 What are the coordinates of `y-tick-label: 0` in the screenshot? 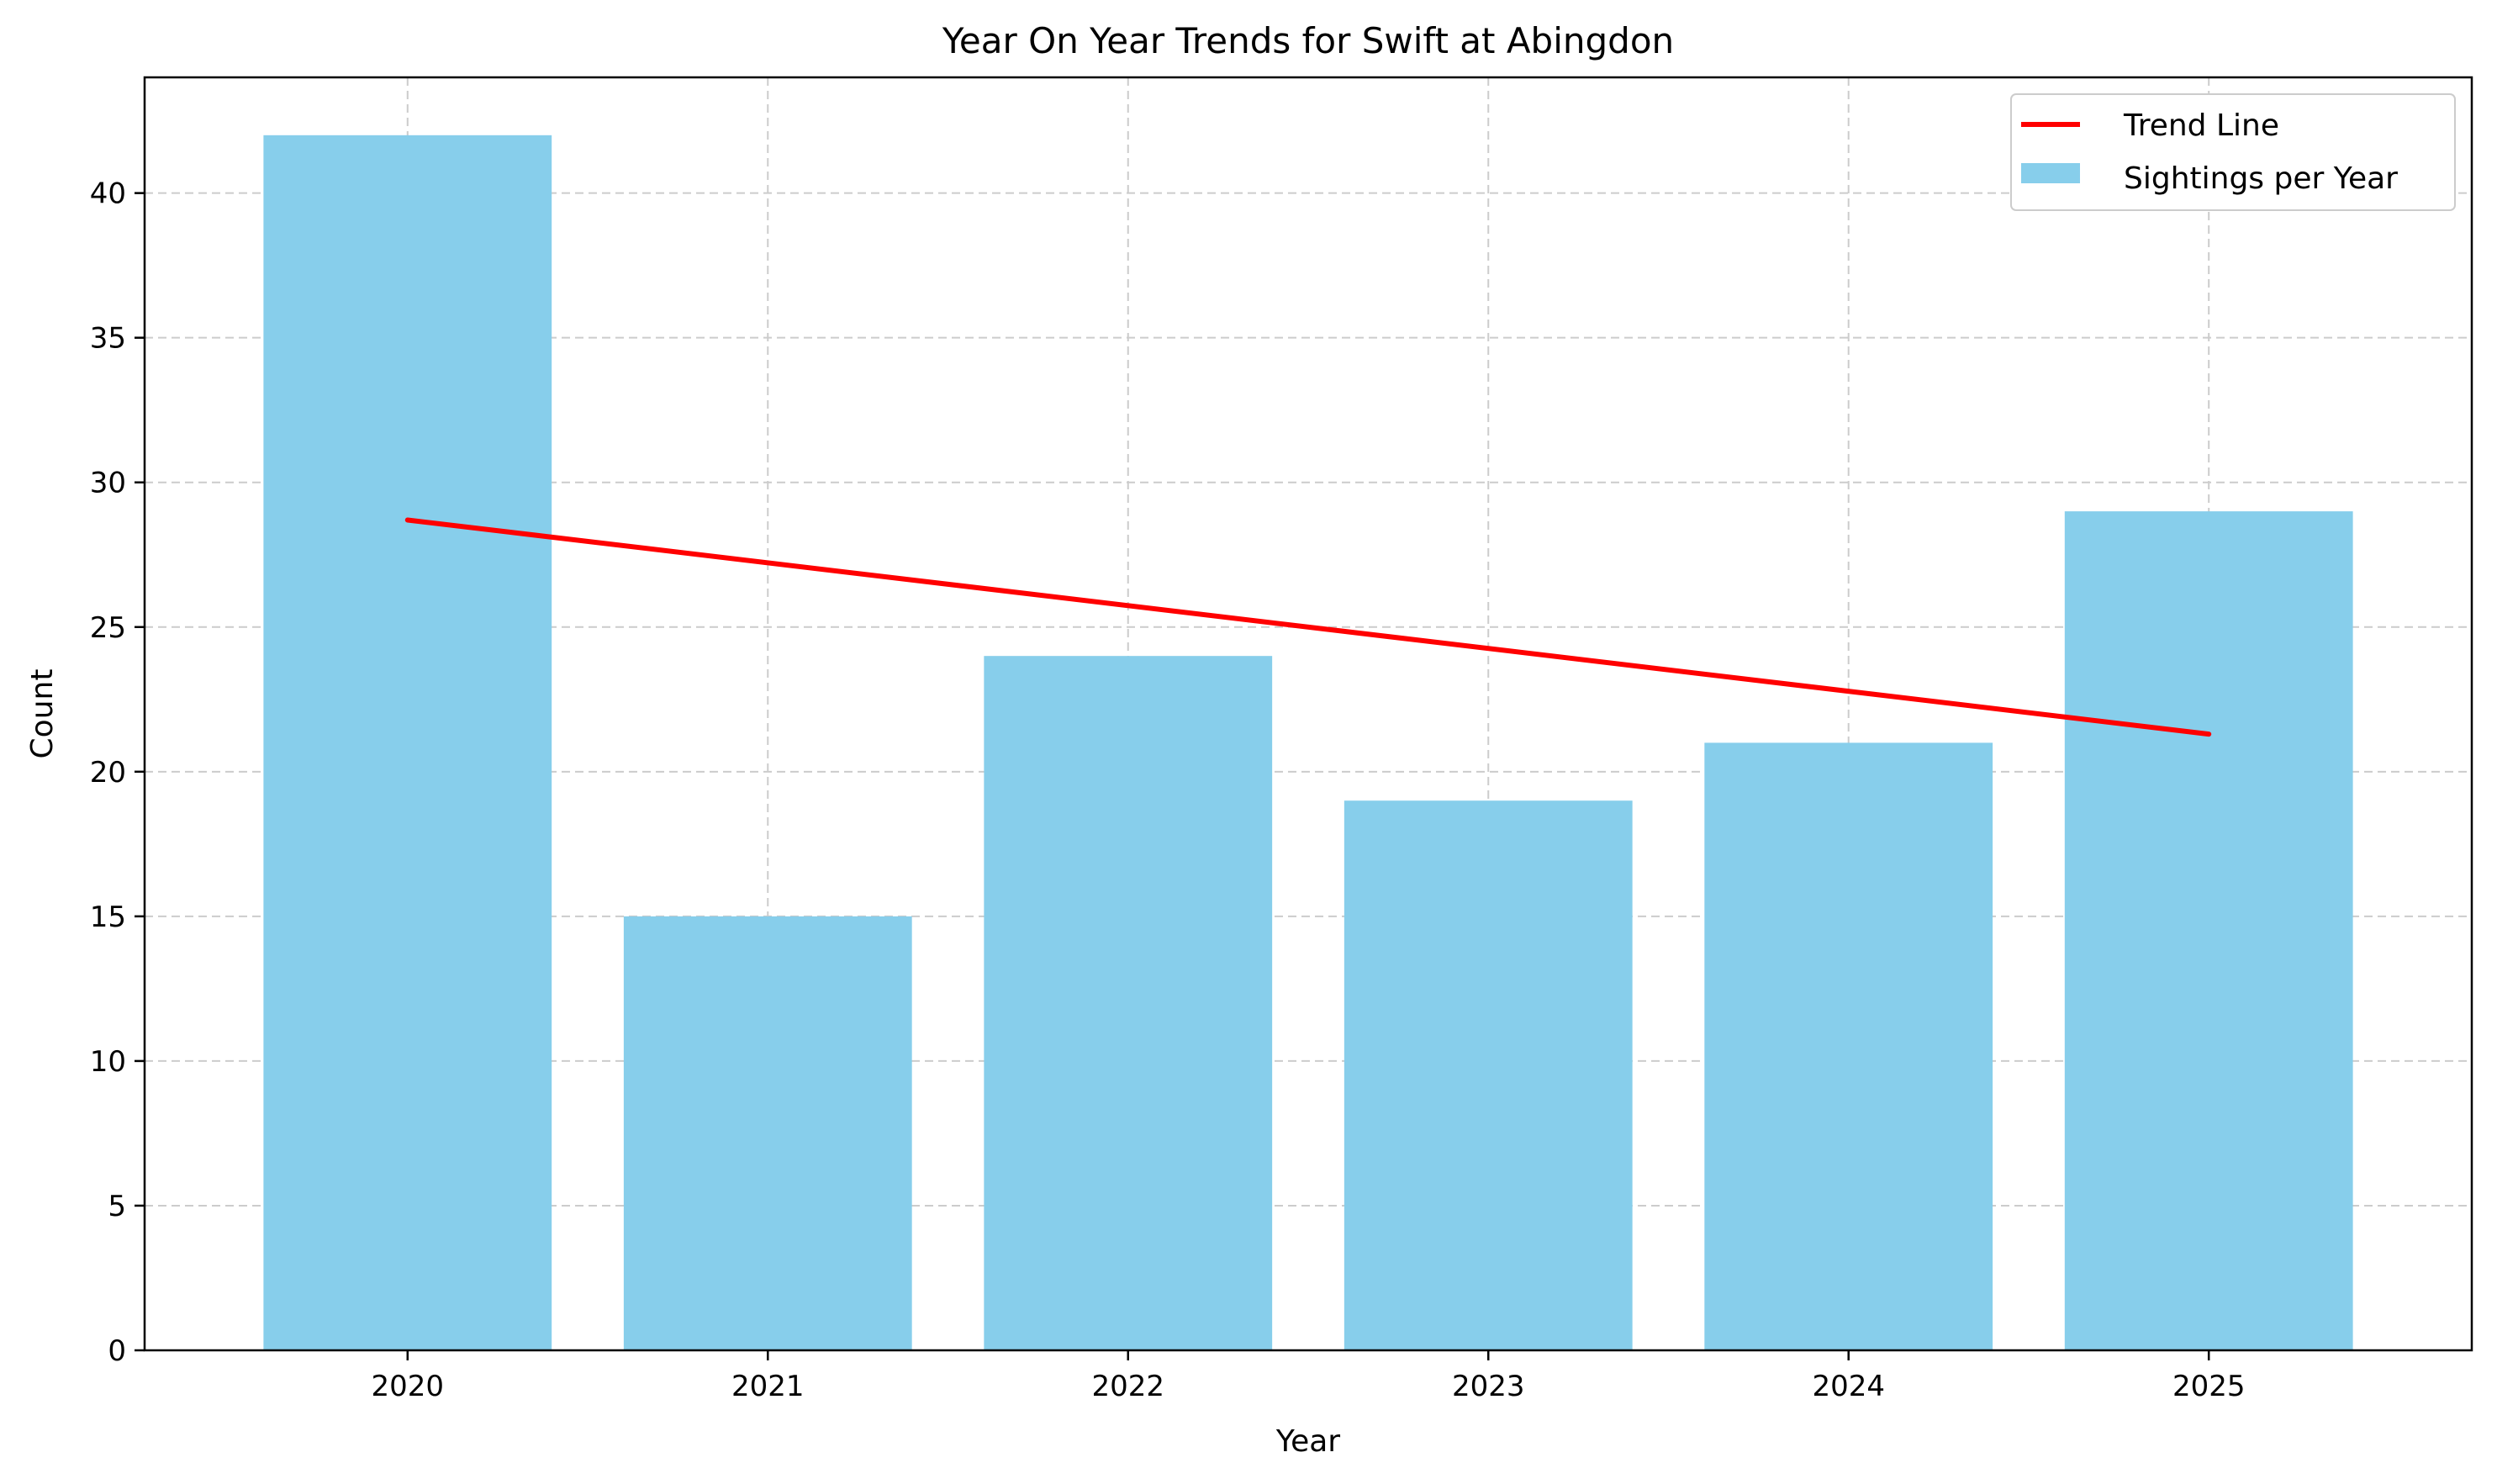 It's located at (117, 1351).